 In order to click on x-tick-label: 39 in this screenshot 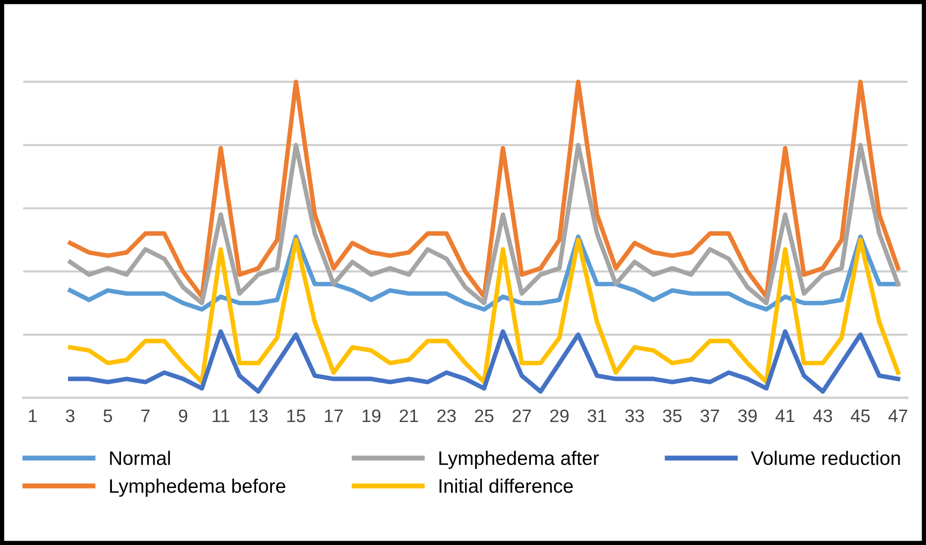, I will do `click(747, 415)`.